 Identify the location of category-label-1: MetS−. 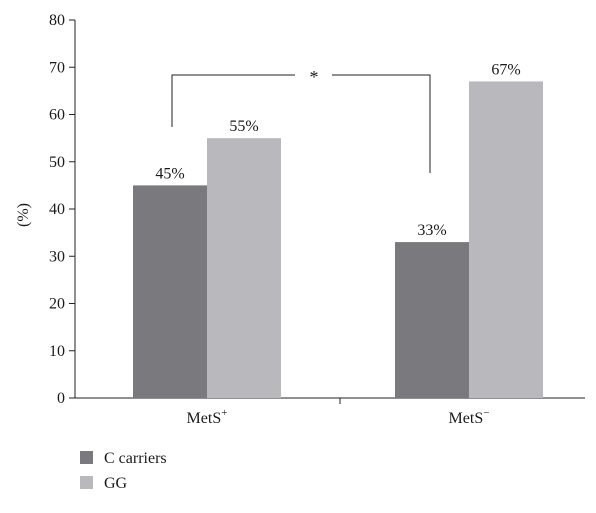
(469, 417).